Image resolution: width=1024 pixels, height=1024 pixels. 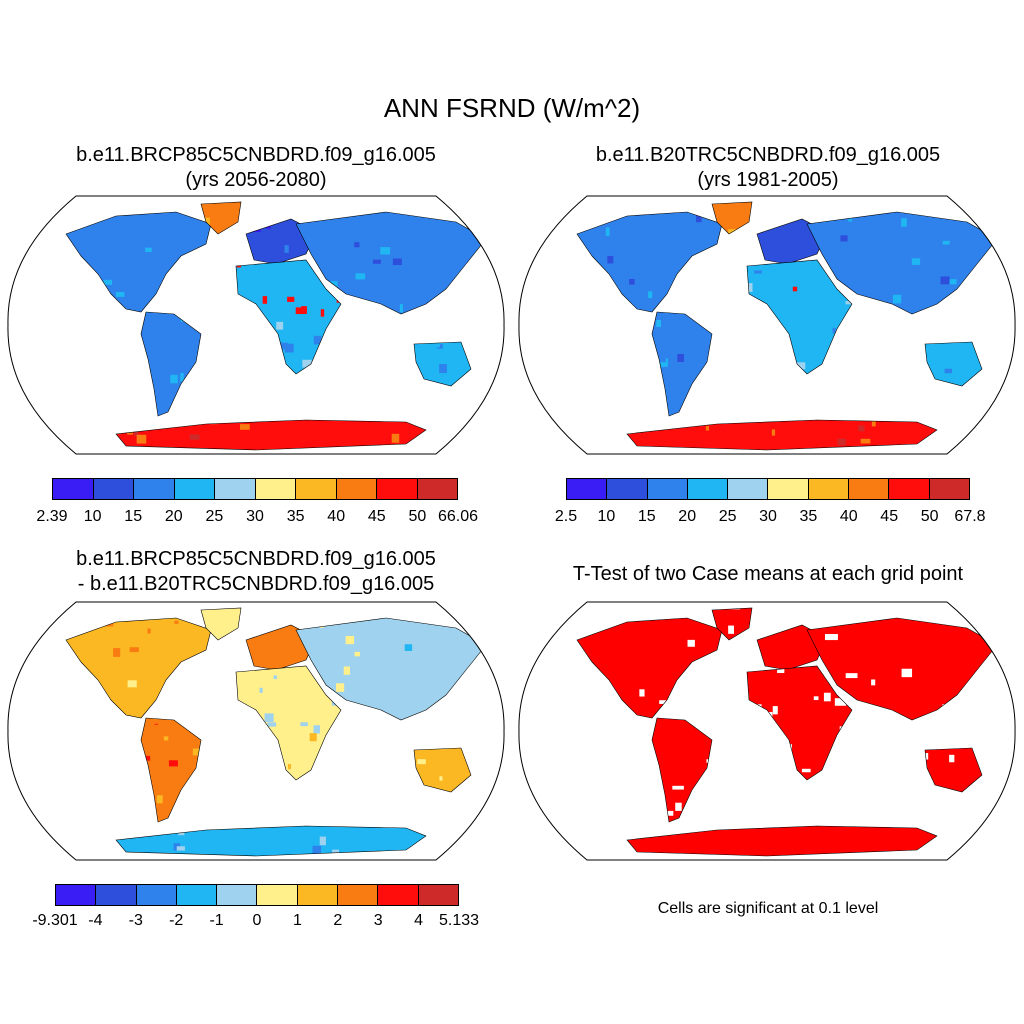 I want to click on colorbar-label: 1, so click(x=297, y=920).